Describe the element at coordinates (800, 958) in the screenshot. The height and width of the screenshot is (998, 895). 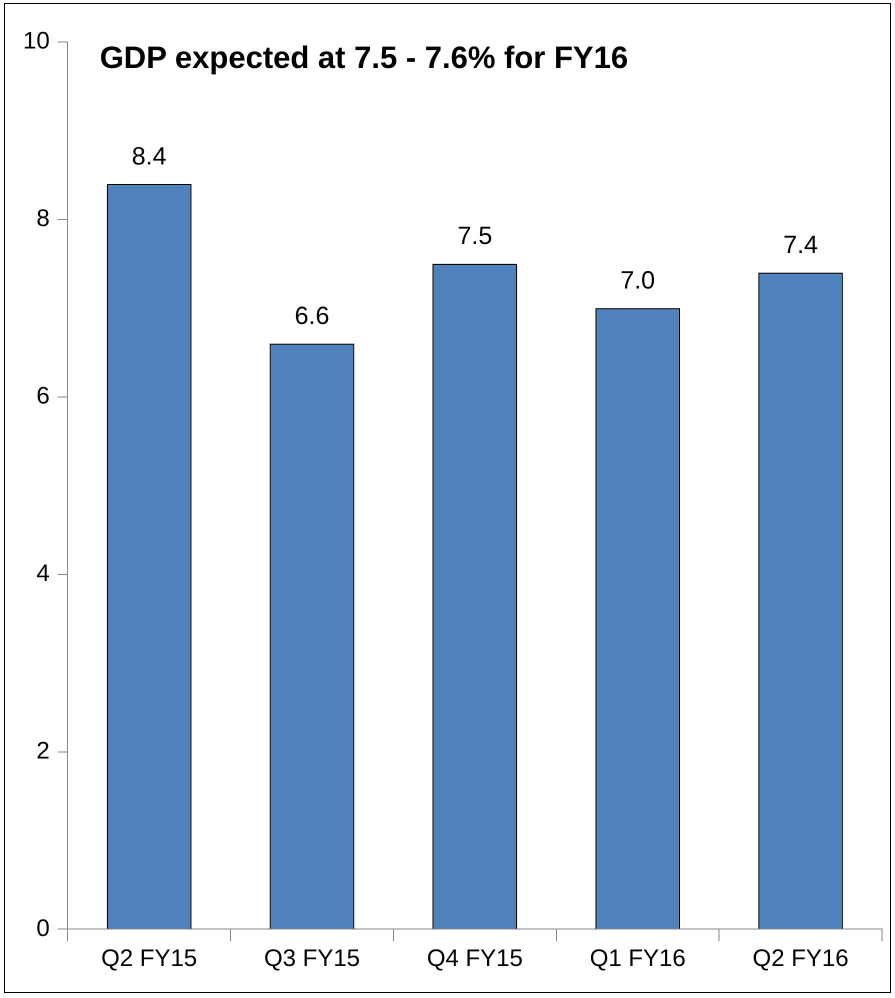
I see `x-tick-label: Q2 FY16` at that location.